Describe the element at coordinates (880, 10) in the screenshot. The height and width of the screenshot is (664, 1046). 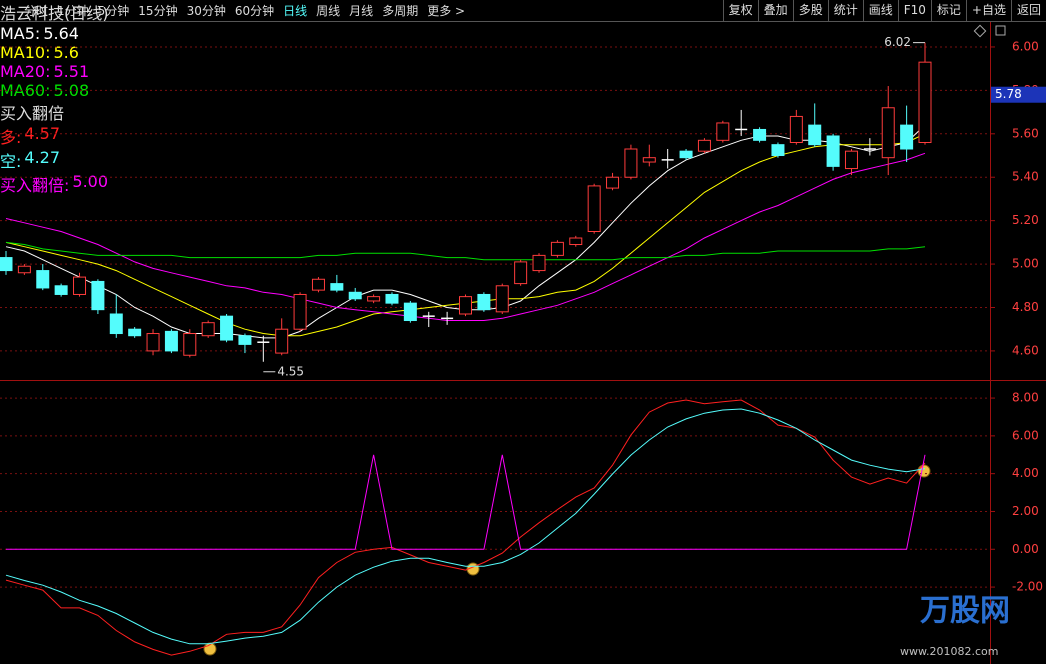
I see `tool-button: 画线` at that location.